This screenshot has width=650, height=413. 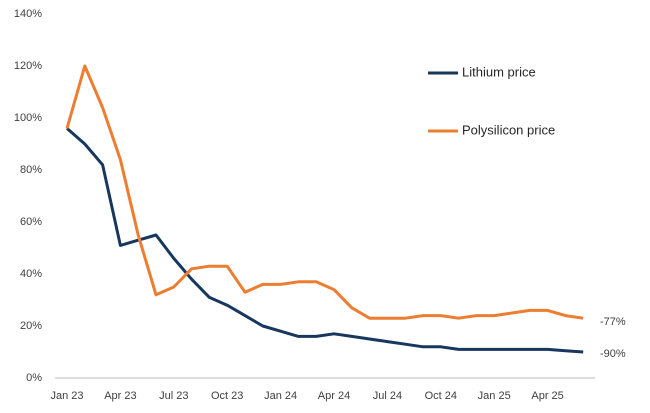 I want to click on annotation: -77%, so click(x=613, y=322).